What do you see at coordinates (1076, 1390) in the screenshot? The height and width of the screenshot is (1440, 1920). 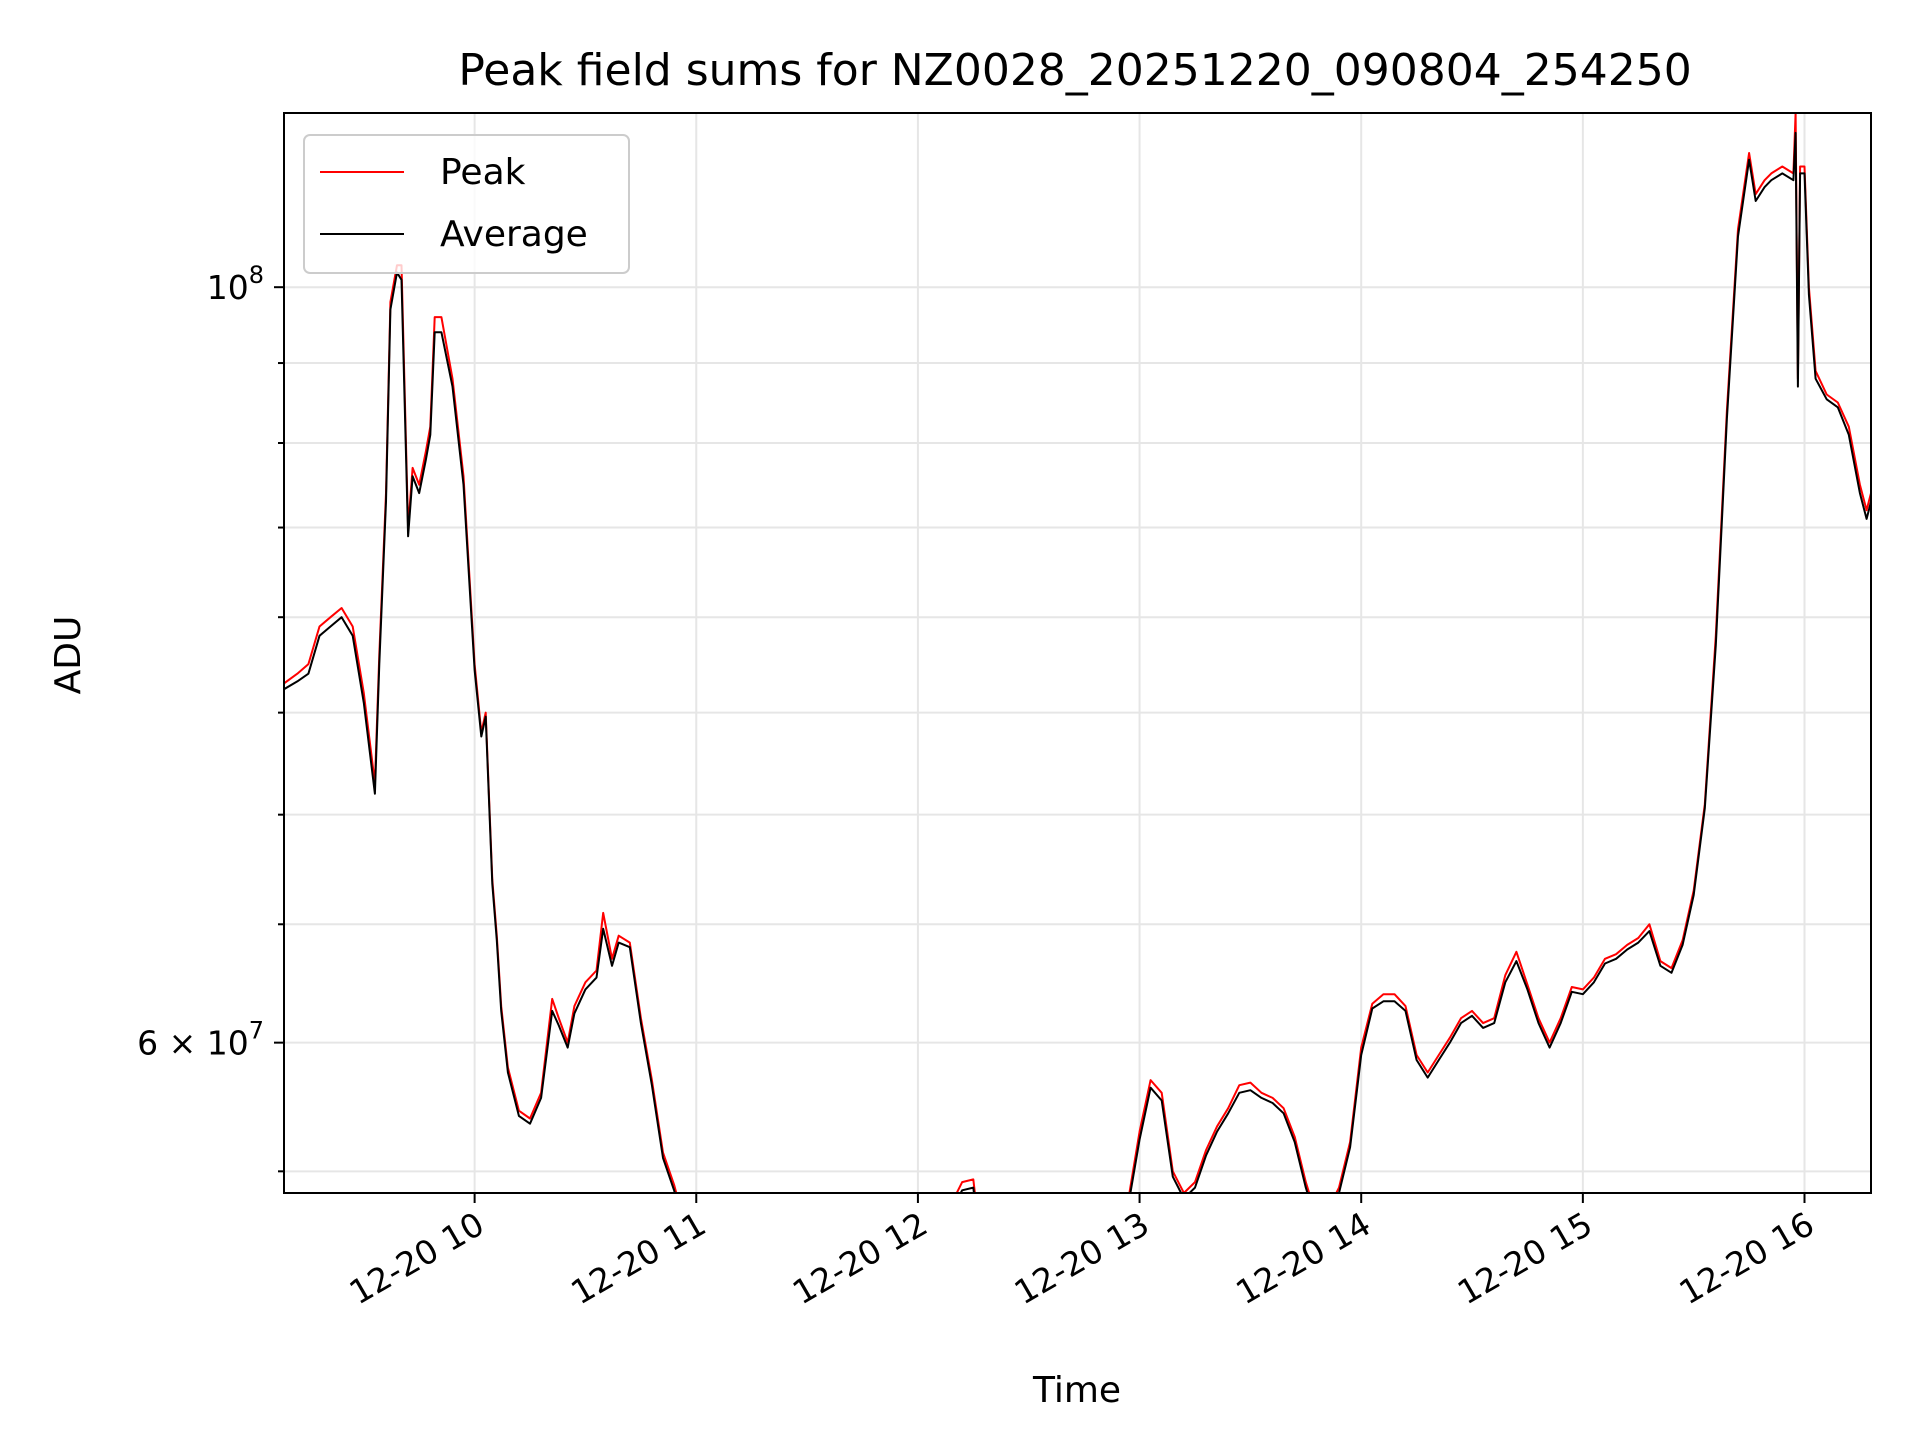 I see `x-axis-label: Time` at bounding box center [1076, 1390].